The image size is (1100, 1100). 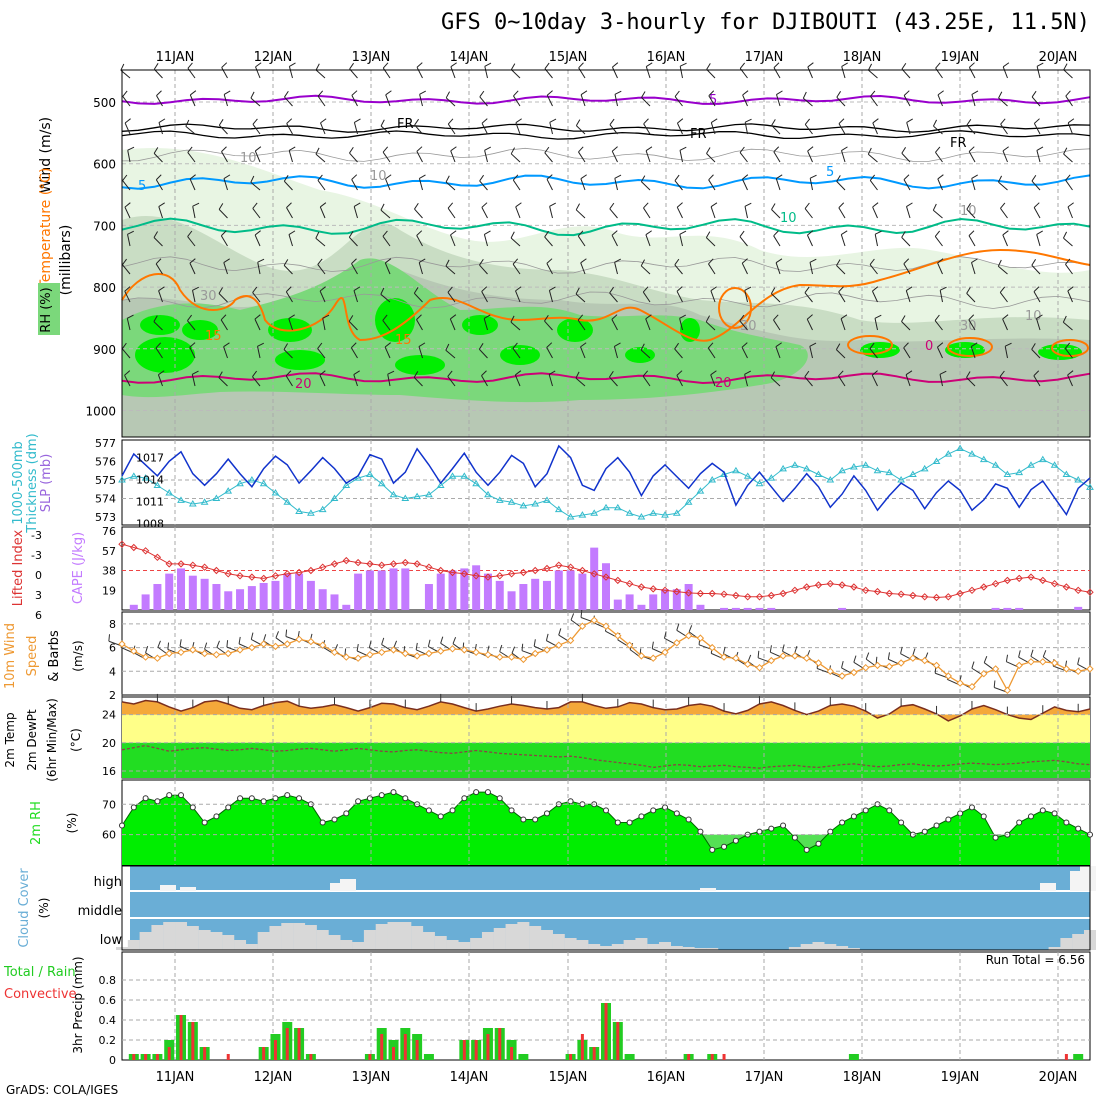 What do you see at coordinates (968, 326) in the screenshot?
I see `contour-label: 30` at bounding box center [968, 326].